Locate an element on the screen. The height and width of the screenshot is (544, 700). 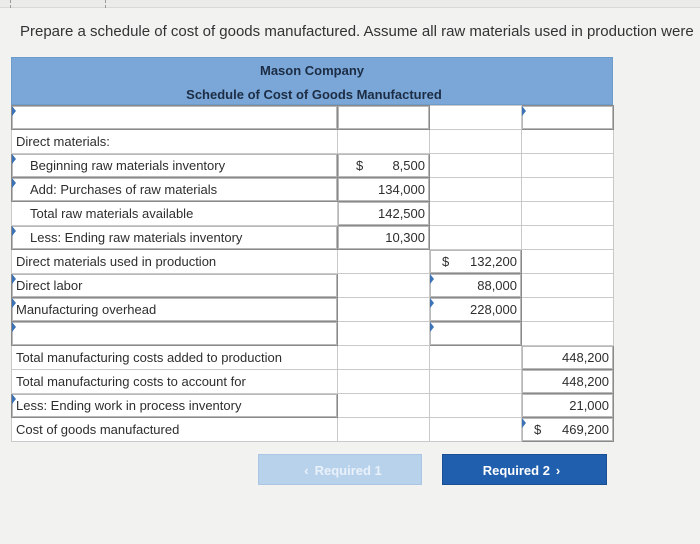
required-2-label: Required 2 is located at coordinates (516, 470).